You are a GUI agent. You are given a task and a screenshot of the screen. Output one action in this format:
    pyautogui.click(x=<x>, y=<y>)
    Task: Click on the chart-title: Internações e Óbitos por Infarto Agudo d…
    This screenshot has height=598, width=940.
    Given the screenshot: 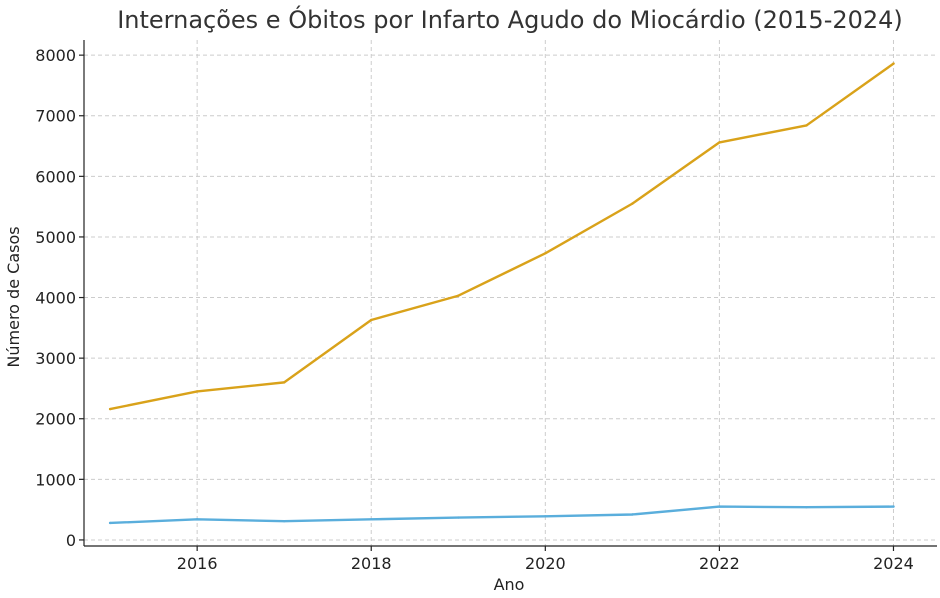 What is the action you would take?
    pyautogui.click(x=510, y=19)
    